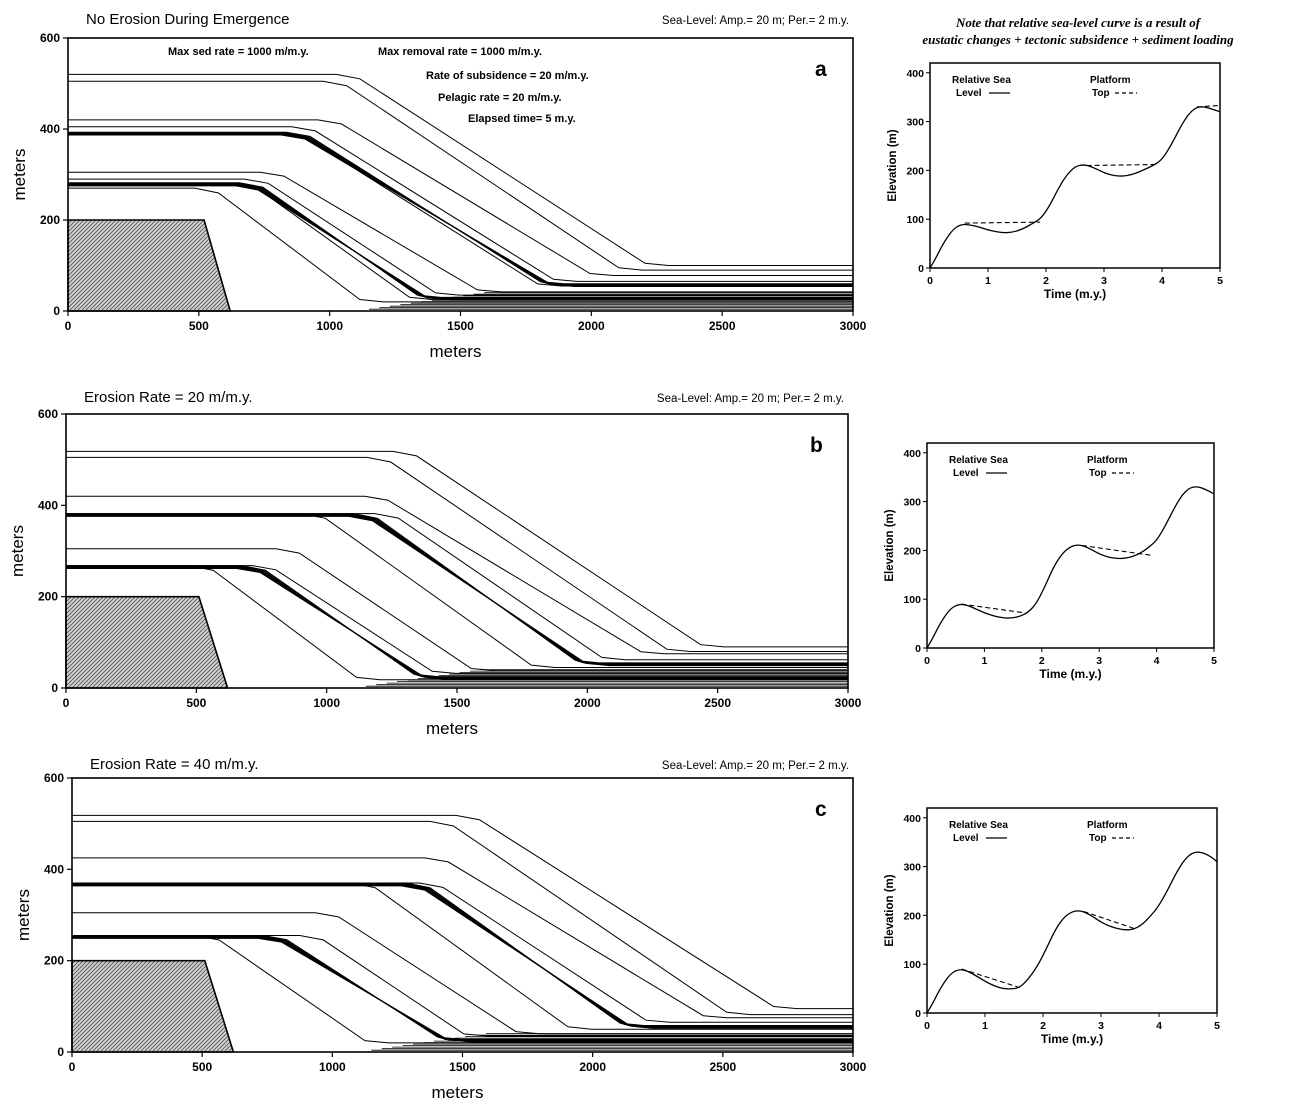 The width and height of the screenshot is (1299, 1105). Describe the element at coordinates (1098, 473) in the screenshot. I see `legend-top-label-2: Top` at that location.